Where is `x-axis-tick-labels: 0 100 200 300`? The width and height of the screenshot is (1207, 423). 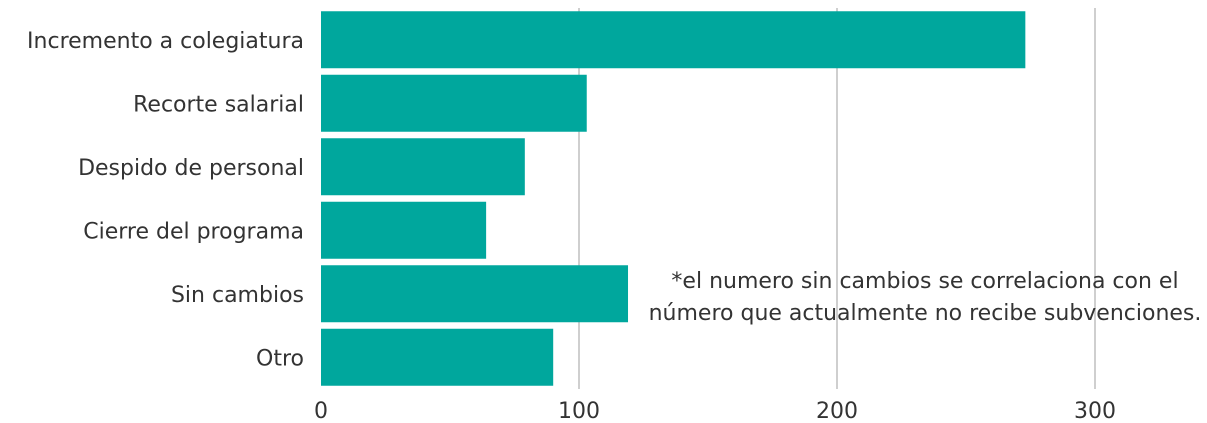 x-axis-tick-labels: 0 100 200 300 is located at coordinates (715, 411).